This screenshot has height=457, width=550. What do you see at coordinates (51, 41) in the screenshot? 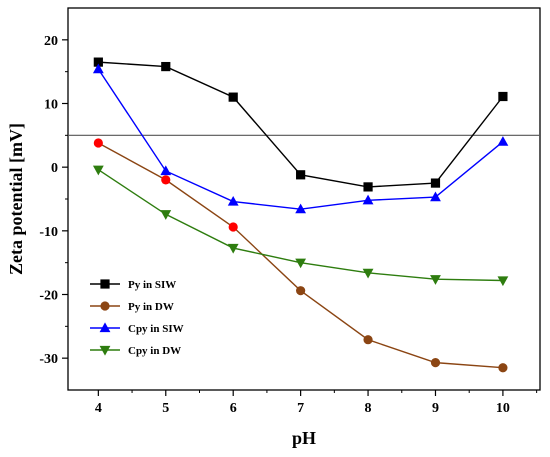
I see `y-tick-label: 20` at bounding box center [51, 41].